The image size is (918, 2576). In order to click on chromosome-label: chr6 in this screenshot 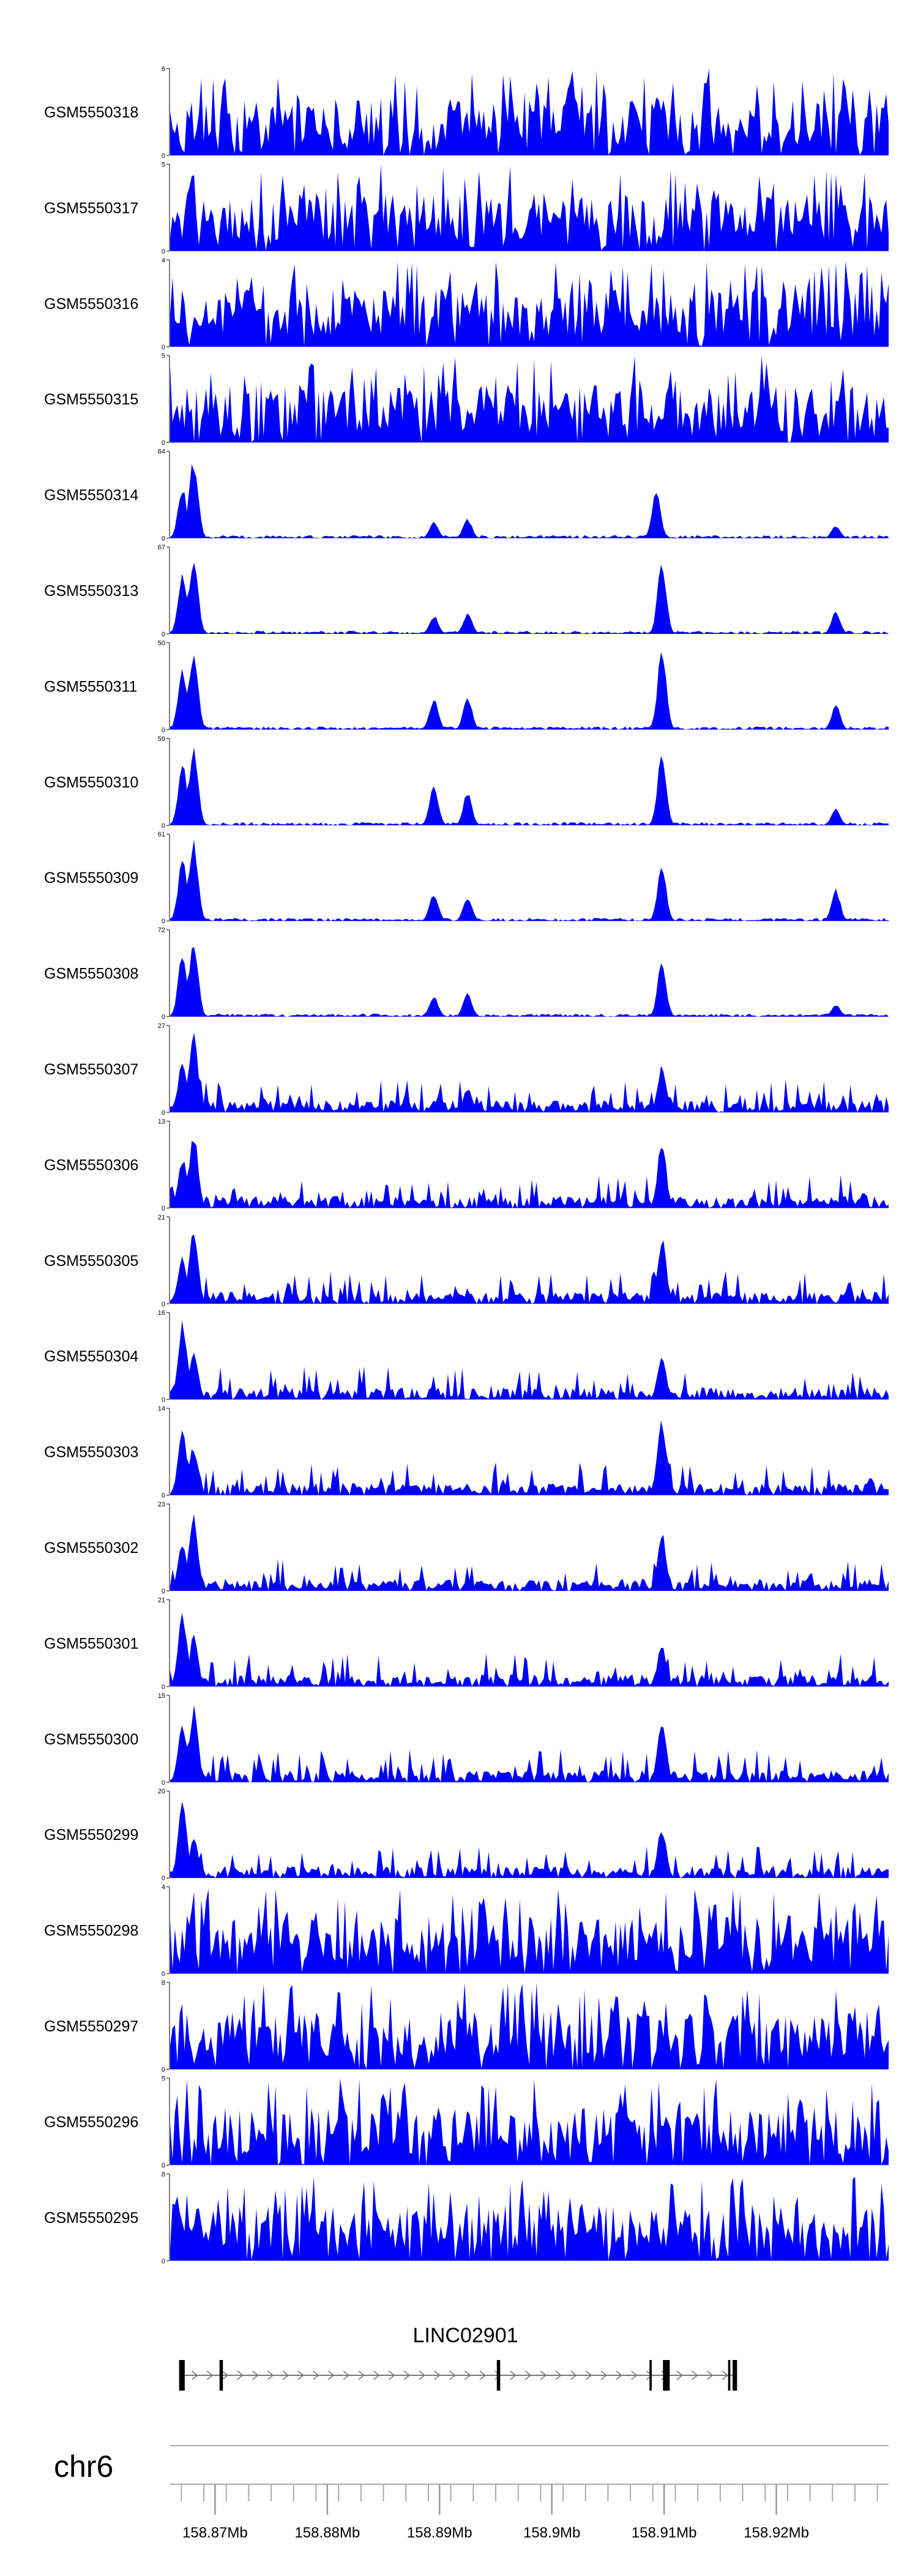, I will do `click(83, 2466)`.